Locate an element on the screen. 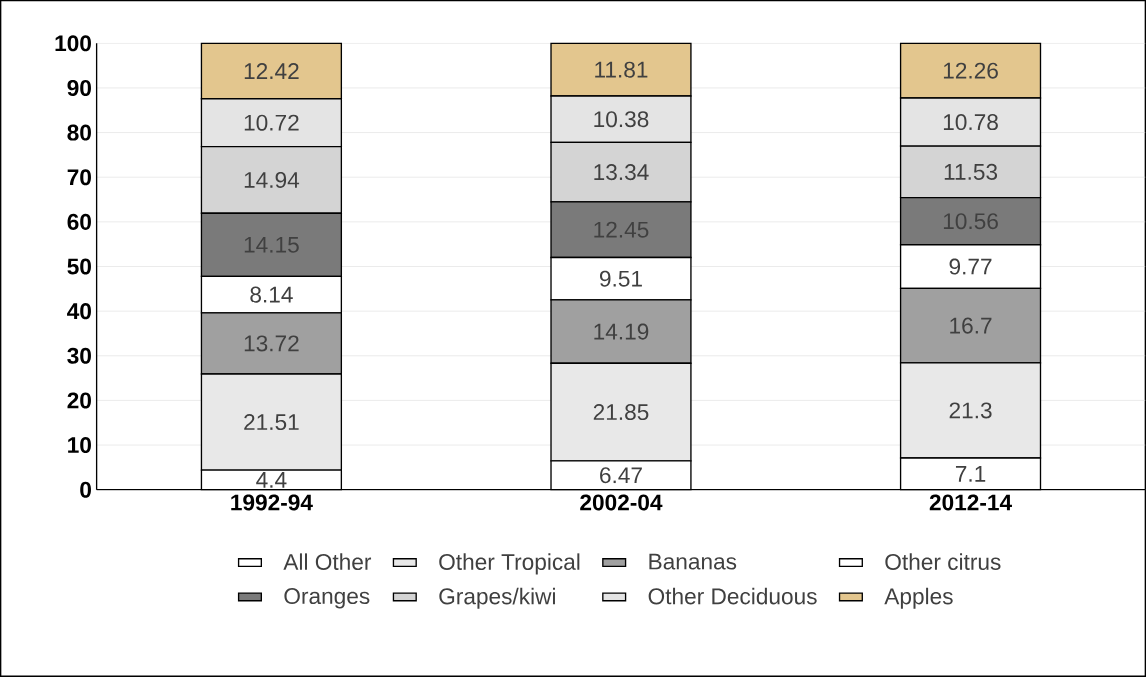 This screenshot has width=1146, height=677. data-label: 21.85 is located at coordinates (621, 412).